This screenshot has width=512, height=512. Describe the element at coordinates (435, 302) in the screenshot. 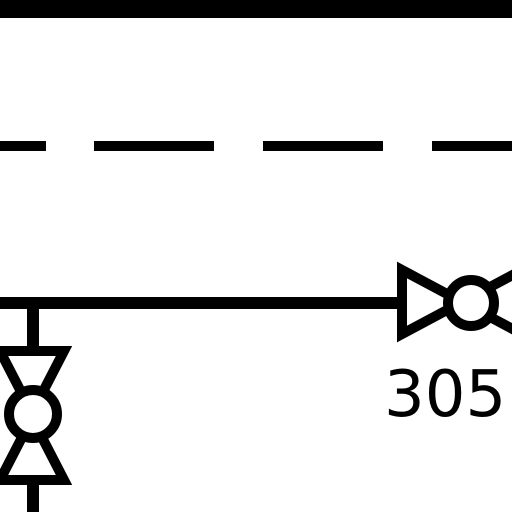

I see `valve-left-triangle` at that location.